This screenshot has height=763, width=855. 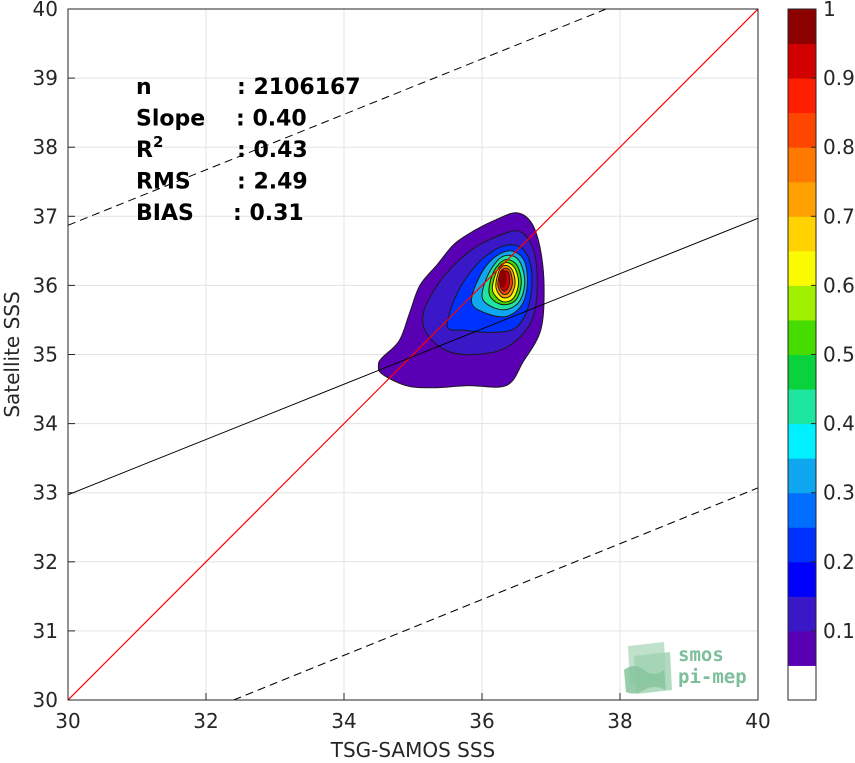 I want to click on colorbar-tick-label: 0.3, so click(x=839, y=493).